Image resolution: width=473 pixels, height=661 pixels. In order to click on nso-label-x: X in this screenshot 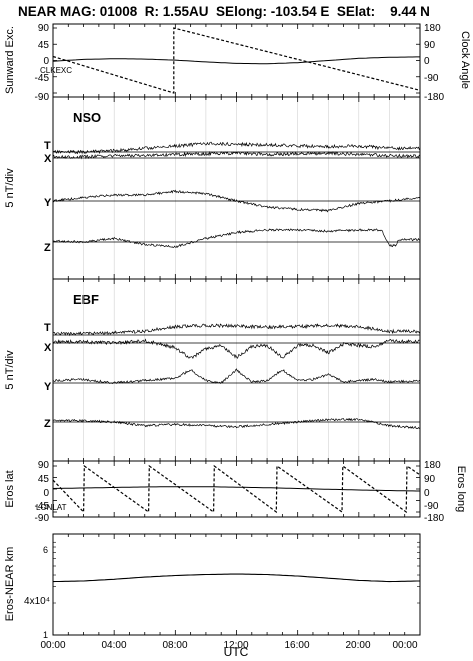, I will do `click(48, 159)`.